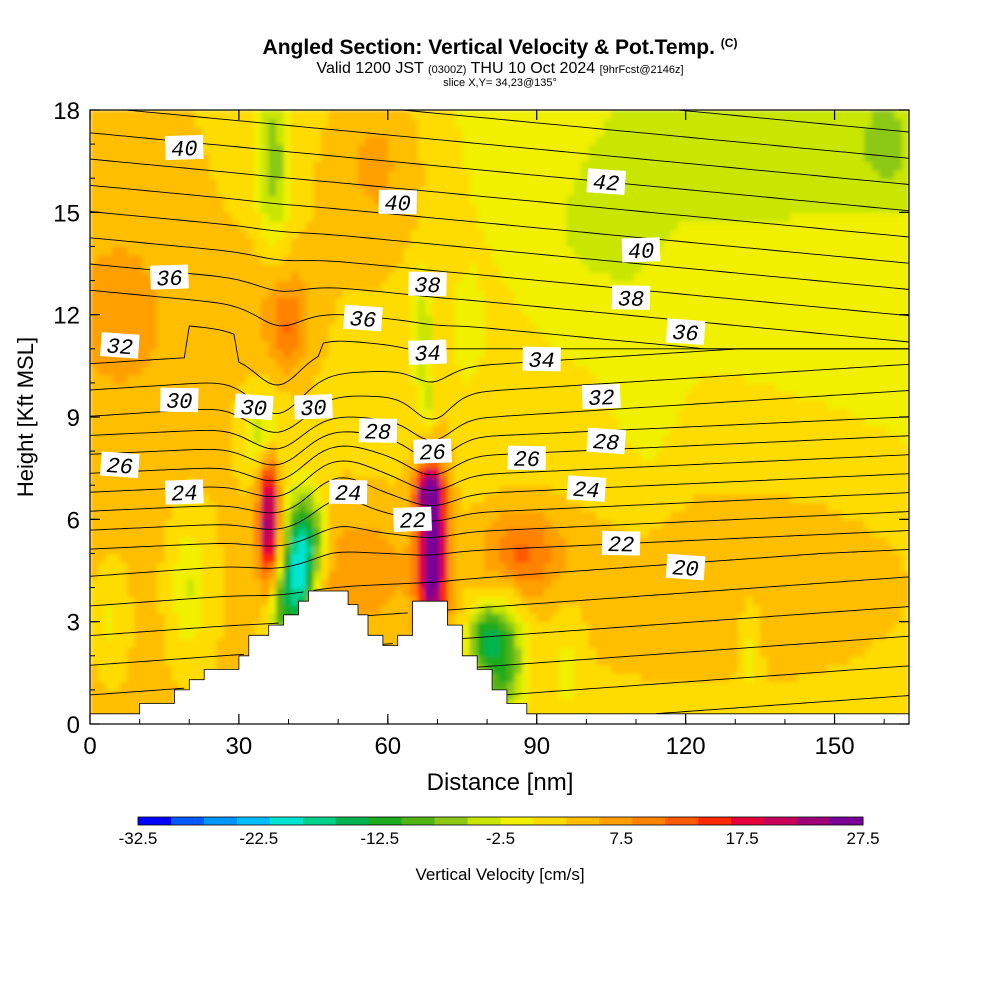 The width and height of the screenshot is (1000, 1000). Describe the element at coordinates (500, 782) in the screenshot. I see `x-axis-label: Distance [nm]` at that location.